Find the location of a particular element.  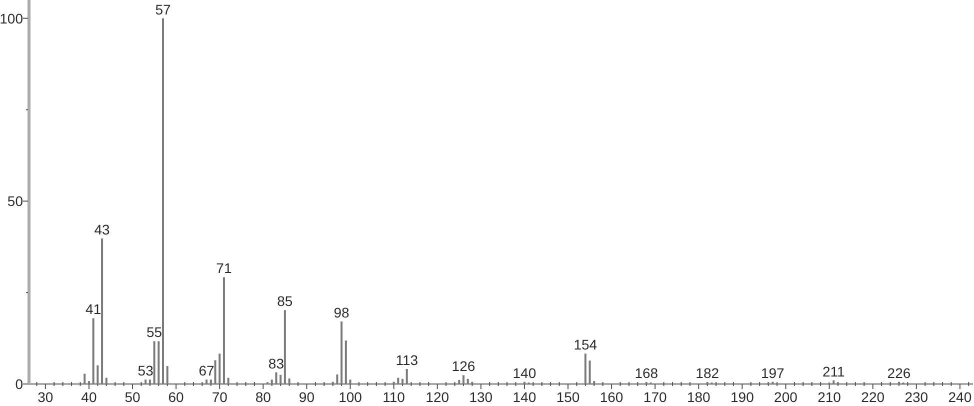

x-tick-label: 40 is located at coordinates (89, 397).